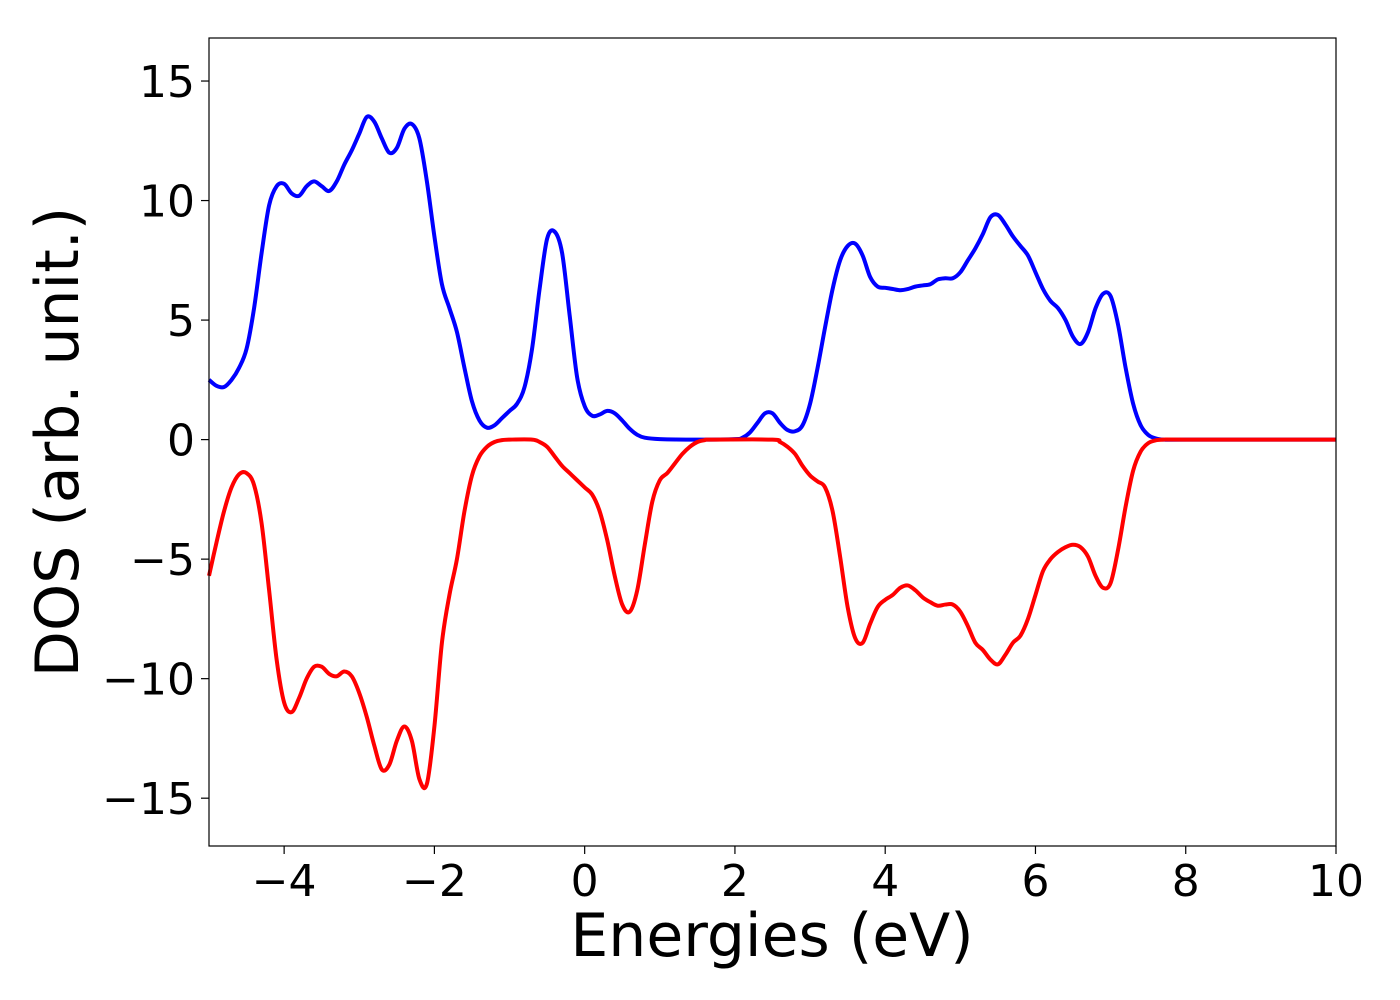 The width and height of the screenshot is (1400, 1000). What do you see at coordinates (585, 881) in the screenshot?
I see `x-tick-label: 0` at bounding box center [585, 881].